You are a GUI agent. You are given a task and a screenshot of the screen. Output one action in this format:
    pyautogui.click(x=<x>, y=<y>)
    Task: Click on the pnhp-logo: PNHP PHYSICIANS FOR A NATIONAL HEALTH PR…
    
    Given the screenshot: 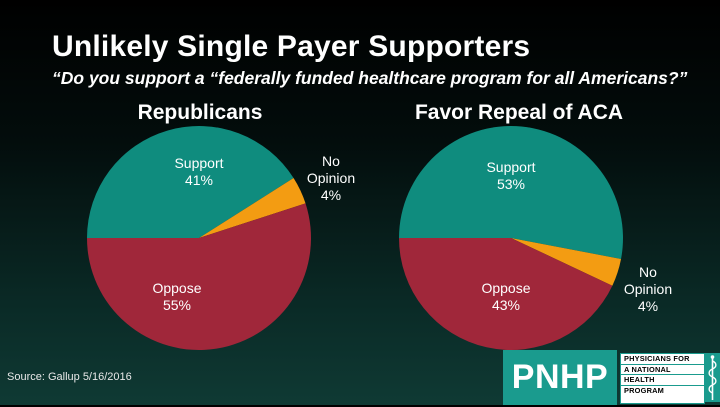 What is the action you would take?
    pyautogui.click(x=611, y=377)
    